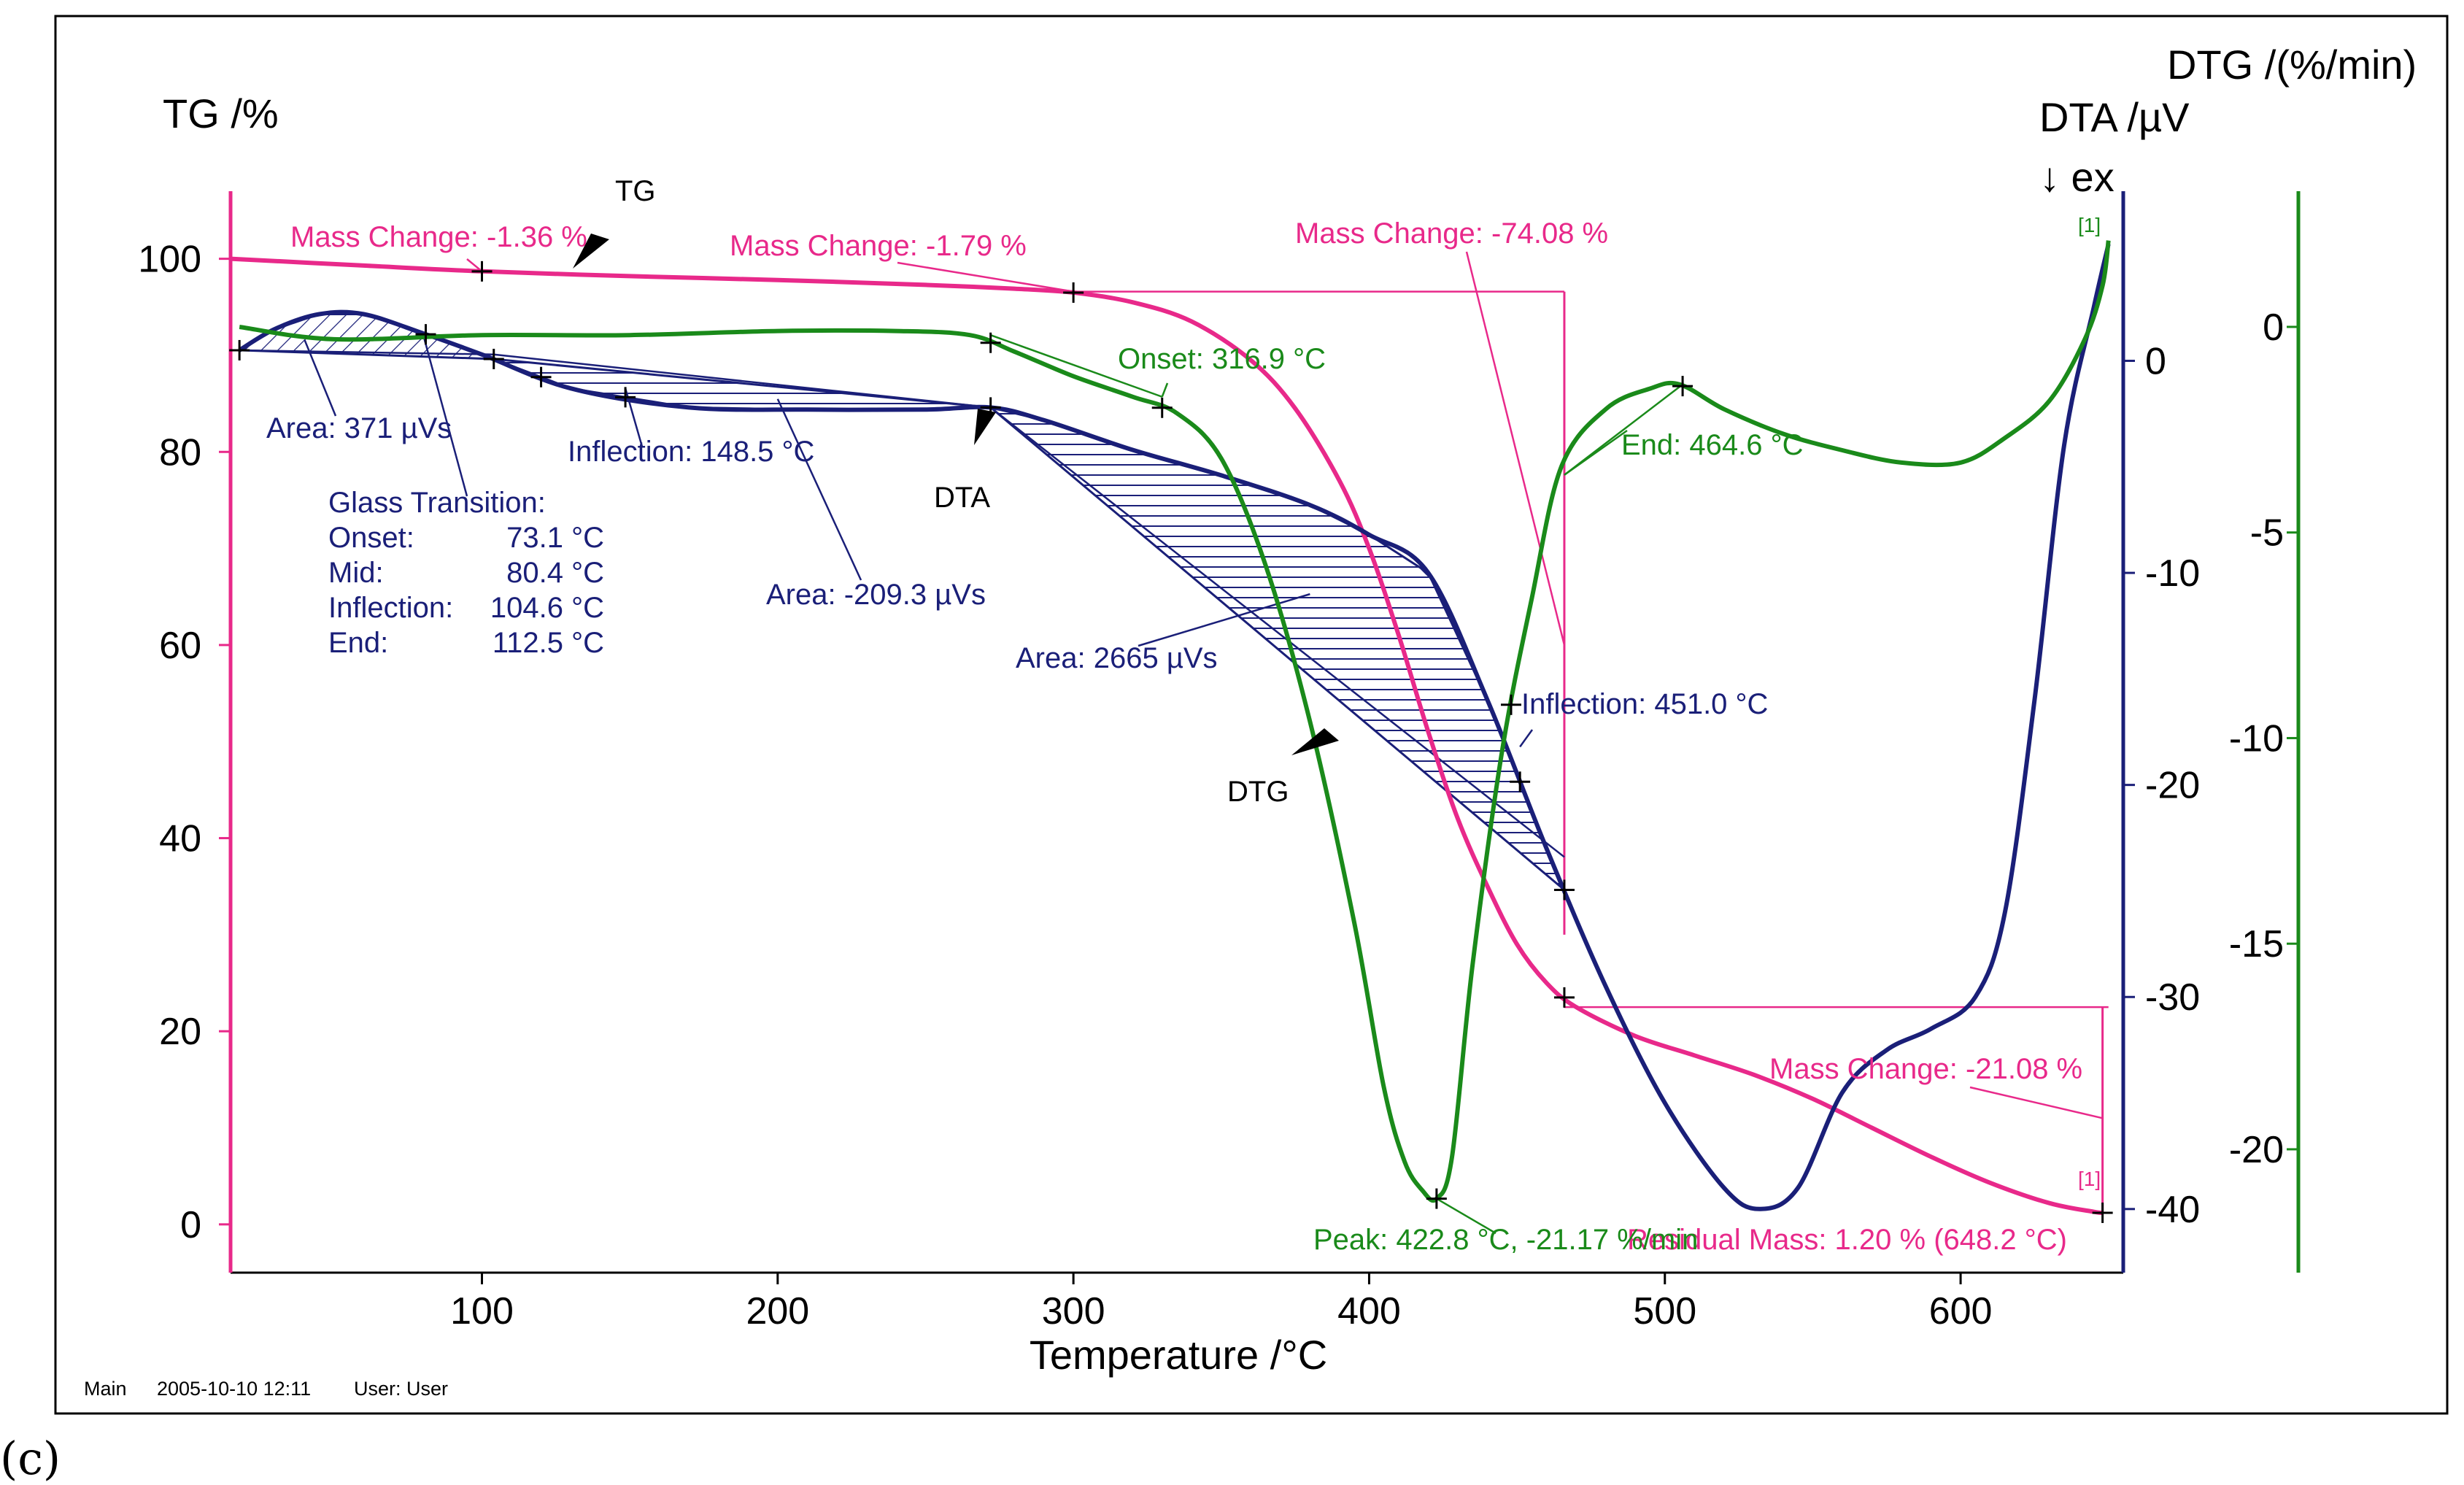 This screenshot has width=2464, height=1485. What do you see at coordinates (1178, 1355) in the screenshot?
I see `x-axis-title: Temperature /°C` at bounding box center [1178, 1355].